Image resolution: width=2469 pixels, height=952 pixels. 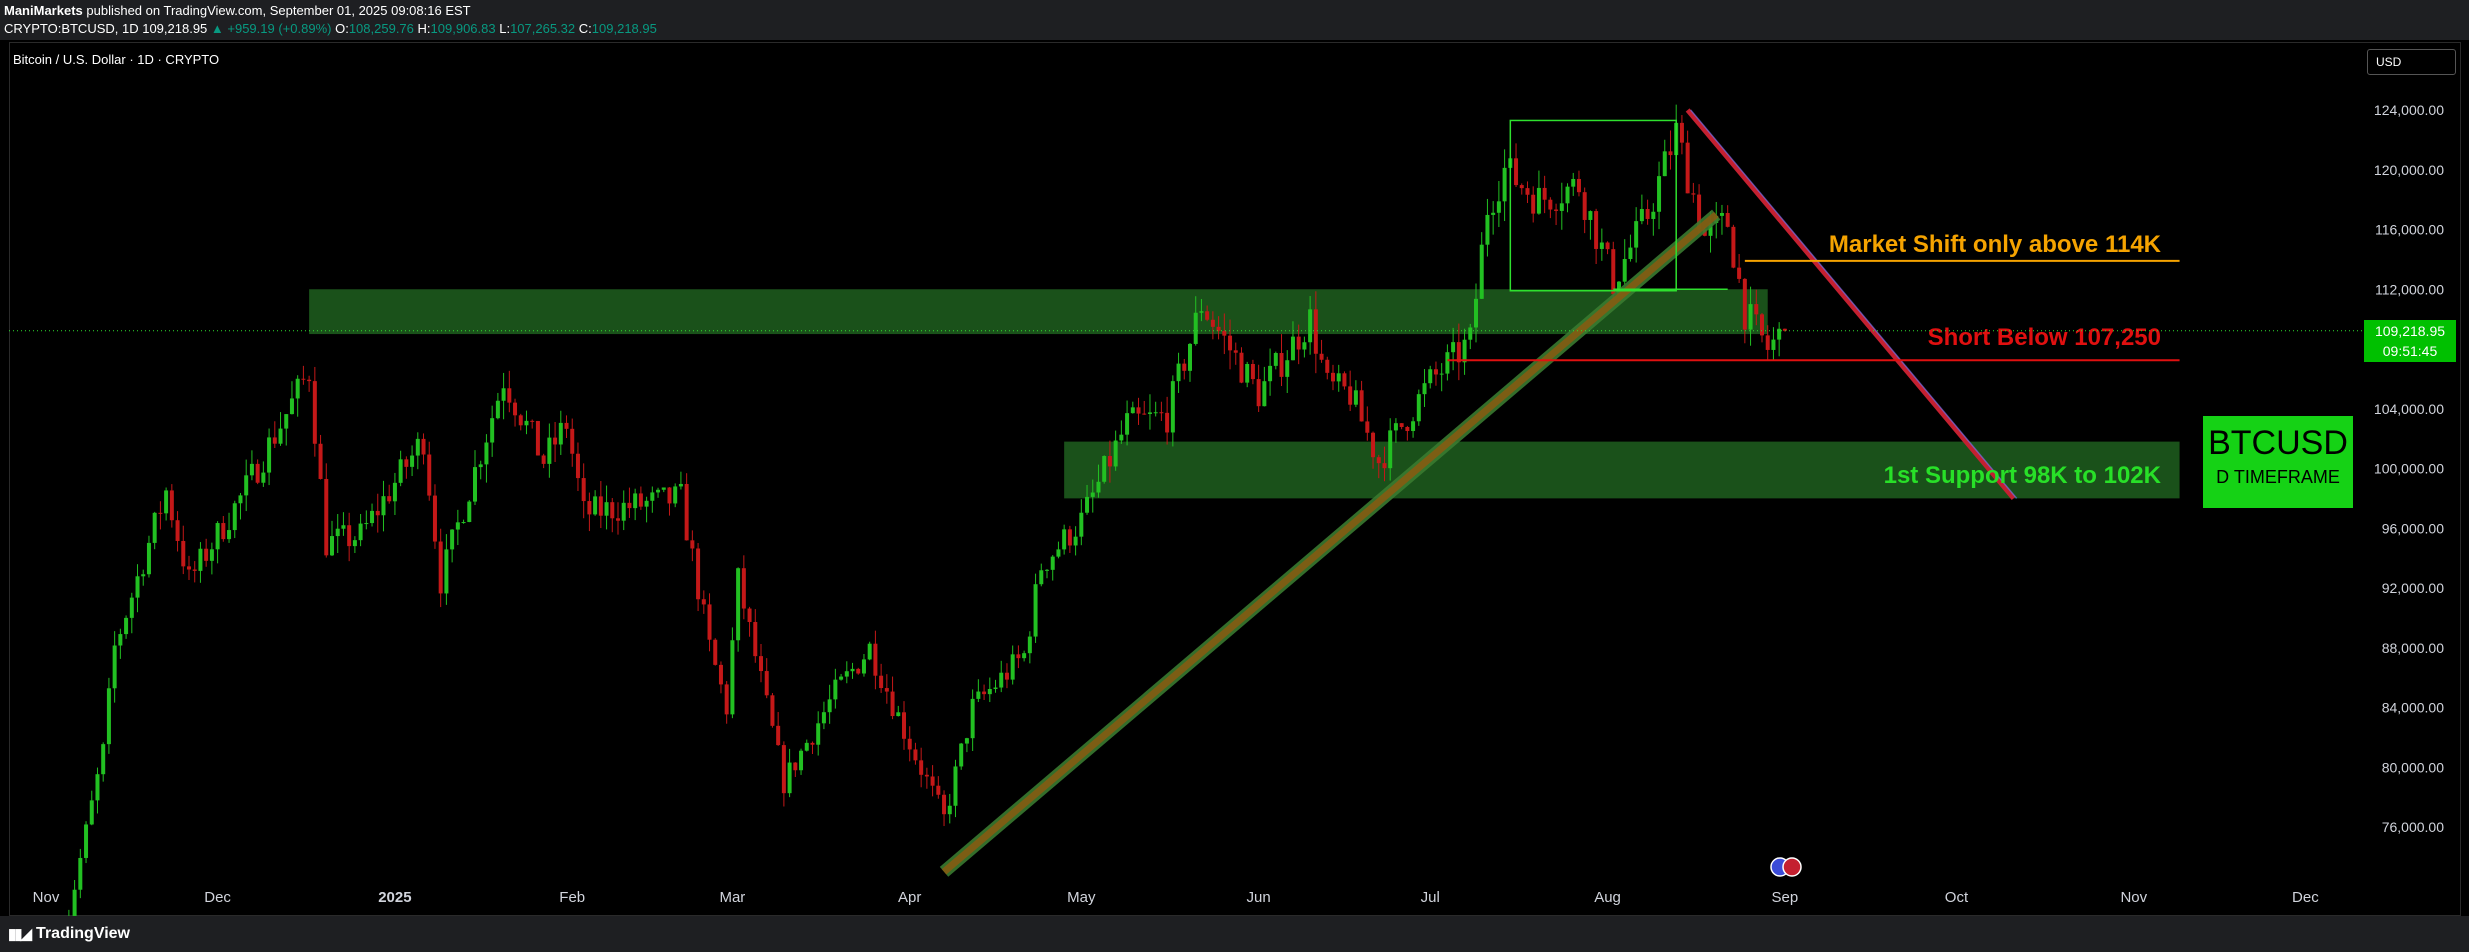 I want to click on x-tick-label: Mar, so click(x=732, y=897).